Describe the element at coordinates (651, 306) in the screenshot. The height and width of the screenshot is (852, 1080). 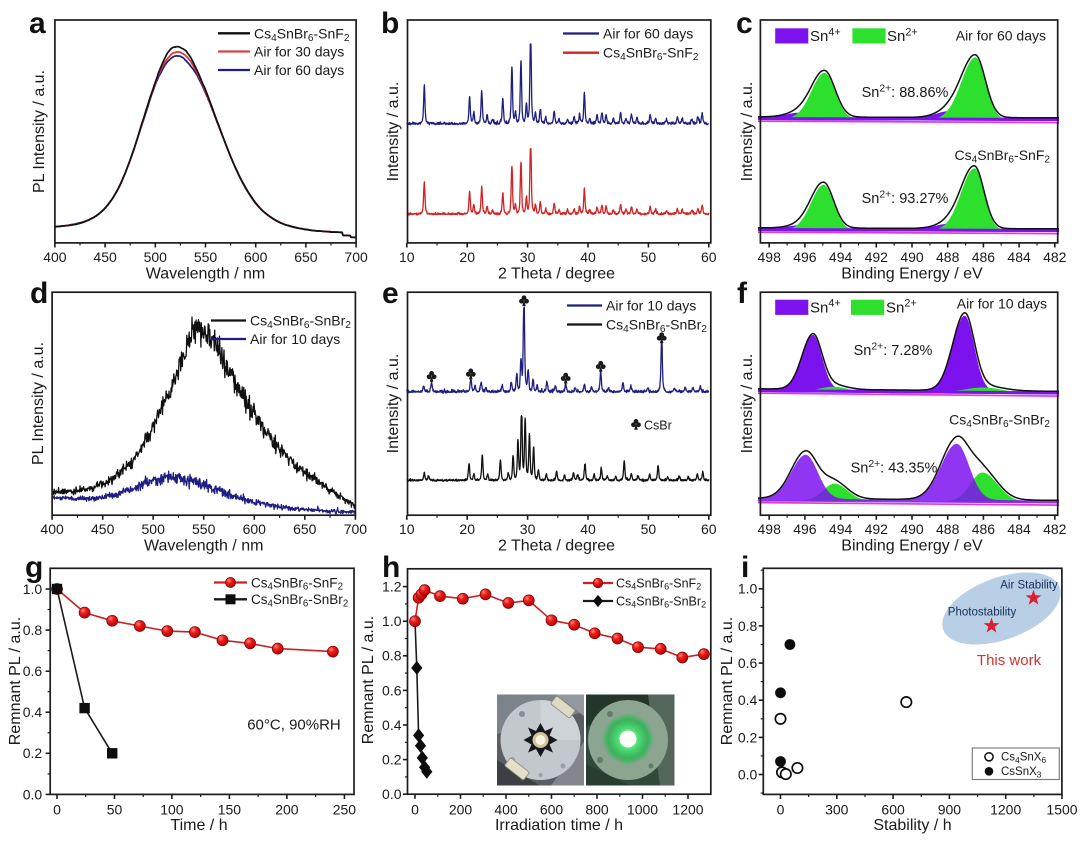
I see `svg-text: Air for 10 days` at that location.